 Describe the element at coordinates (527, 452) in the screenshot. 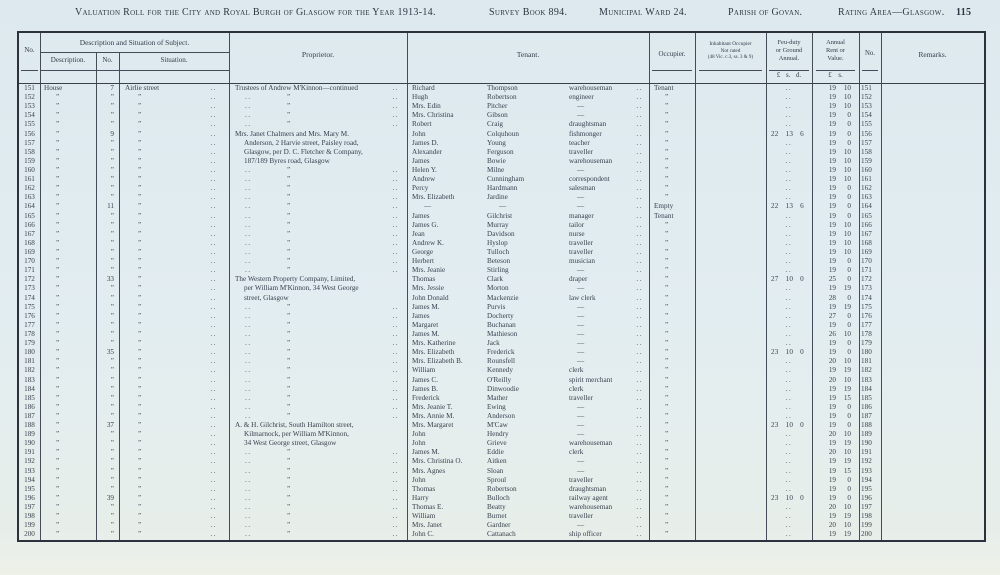

I see `tenant-cell: James M. Eddie clerk..` at that location.